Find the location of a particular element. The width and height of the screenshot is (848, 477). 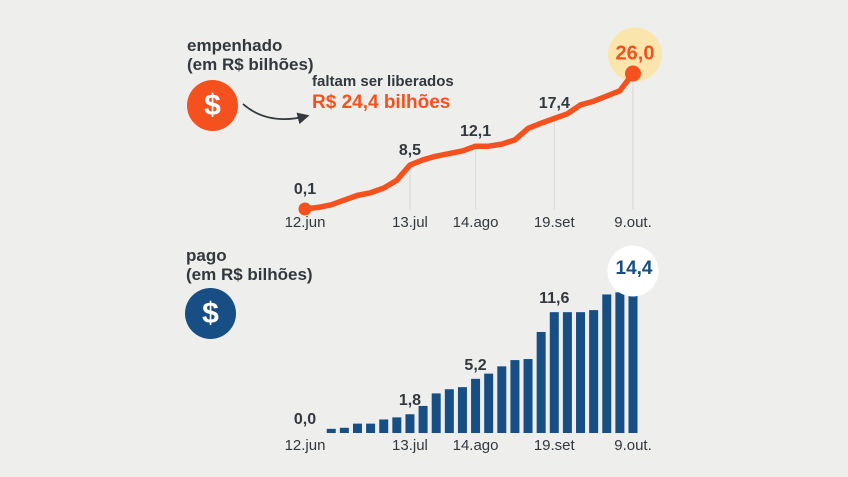

empenhado-title-line1: empenhado is located at coordinates (235, 45).